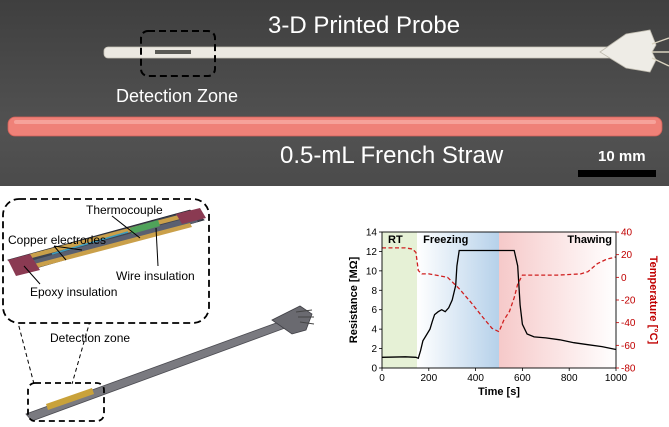 This screenshot has width=669, height=427. What do you see at coordinates (374, 330) in the screenshot?
I see `y-tick-label: 4` at bounding box center [374, 330].